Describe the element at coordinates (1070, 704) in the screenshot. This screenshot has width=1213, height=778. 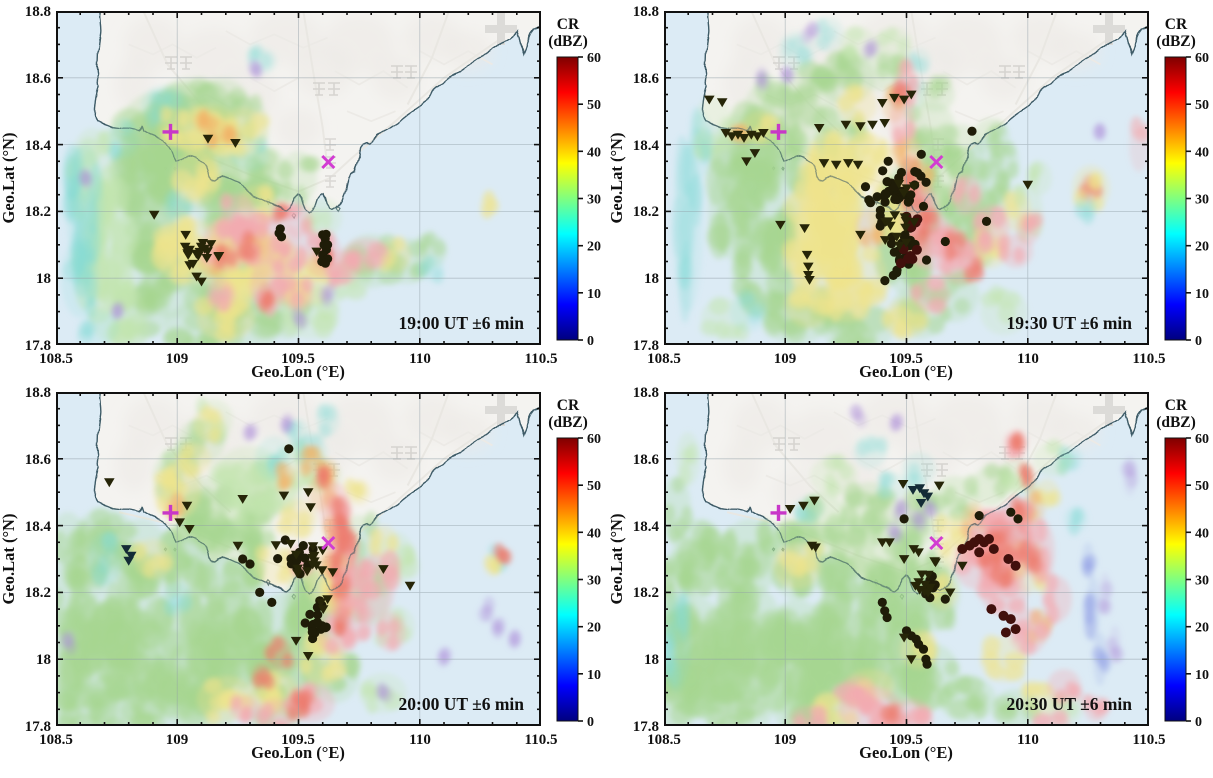
I see `svg-text: 20:30 UT ±6 min` at that location.